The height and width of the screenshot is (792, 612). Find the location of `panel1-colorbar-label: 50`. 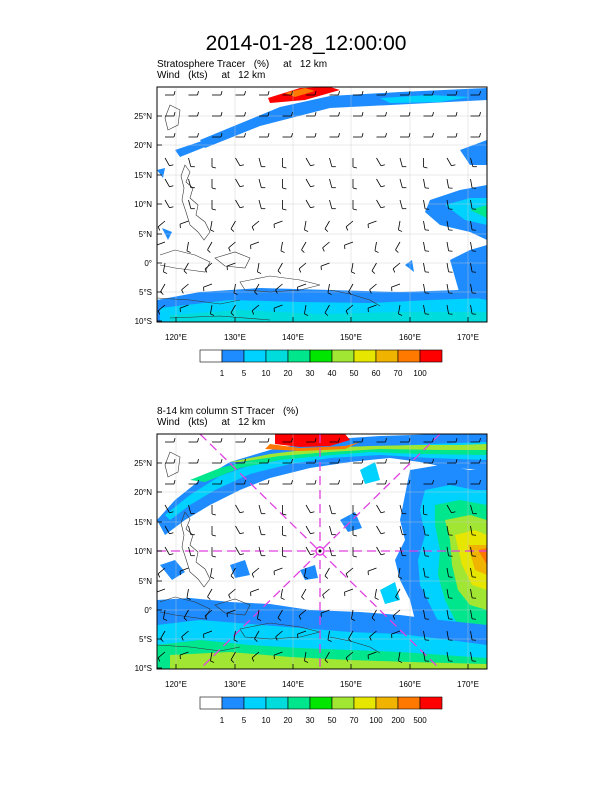

panel1-colorbar-label: 50 is located at coordinates (354, 373).